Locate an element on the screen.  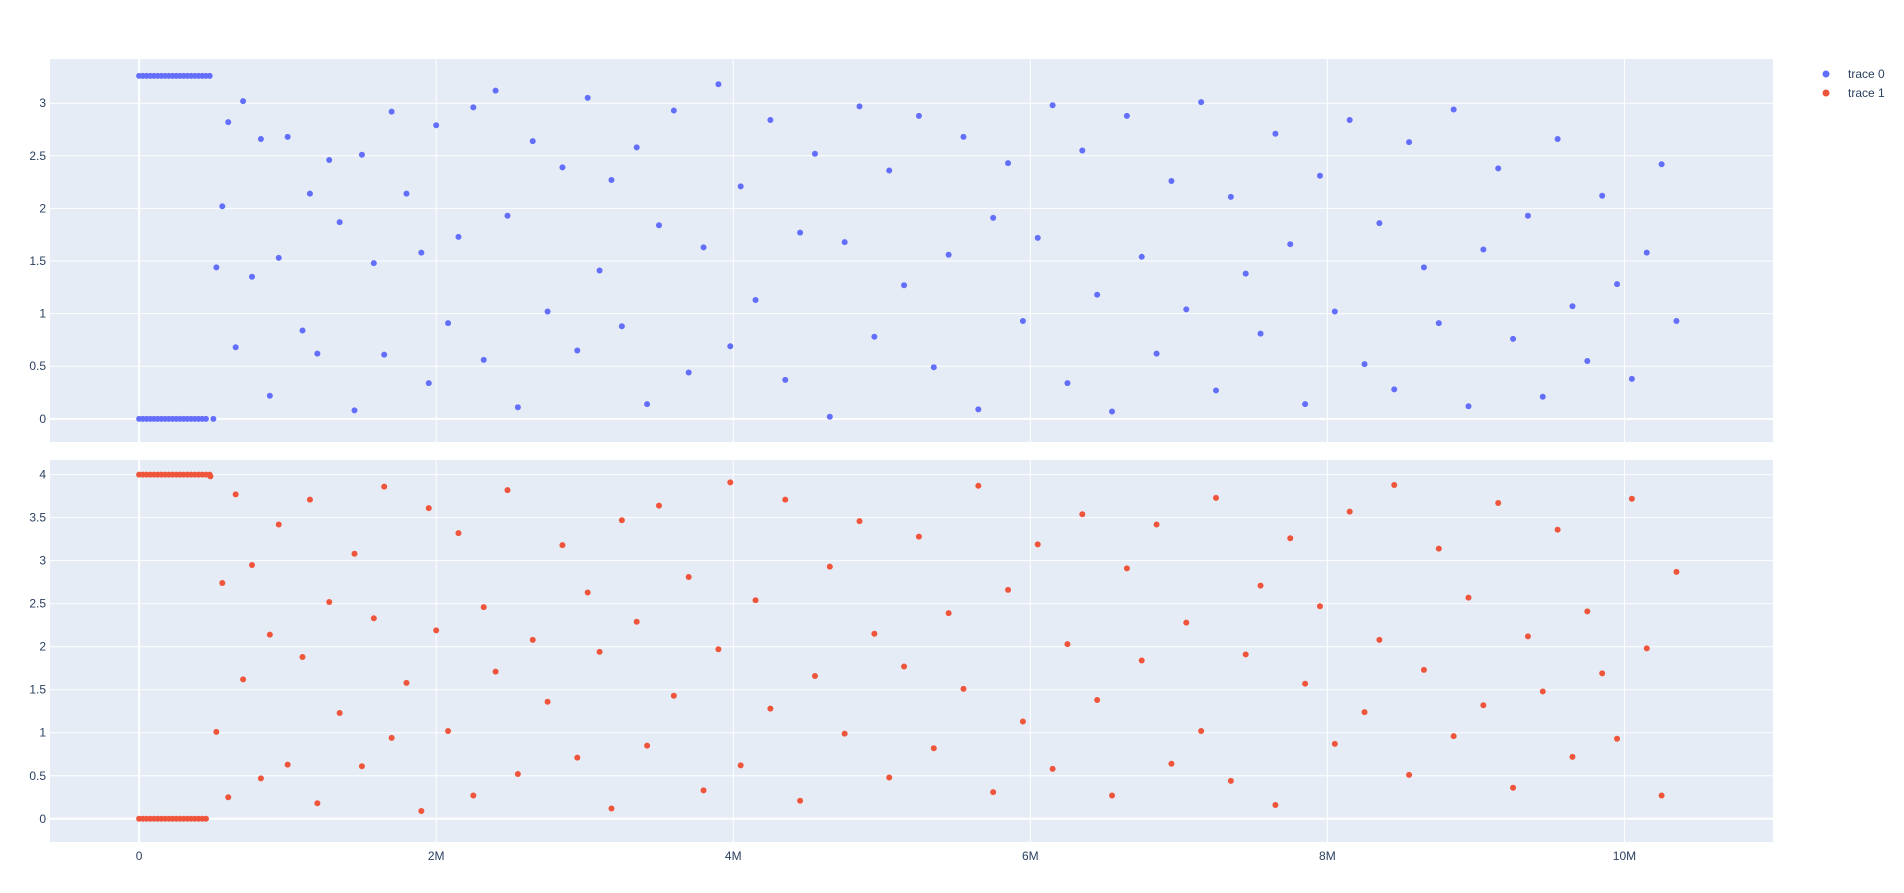
legend-item: trace 1 is located at coordinates (1854, 93).